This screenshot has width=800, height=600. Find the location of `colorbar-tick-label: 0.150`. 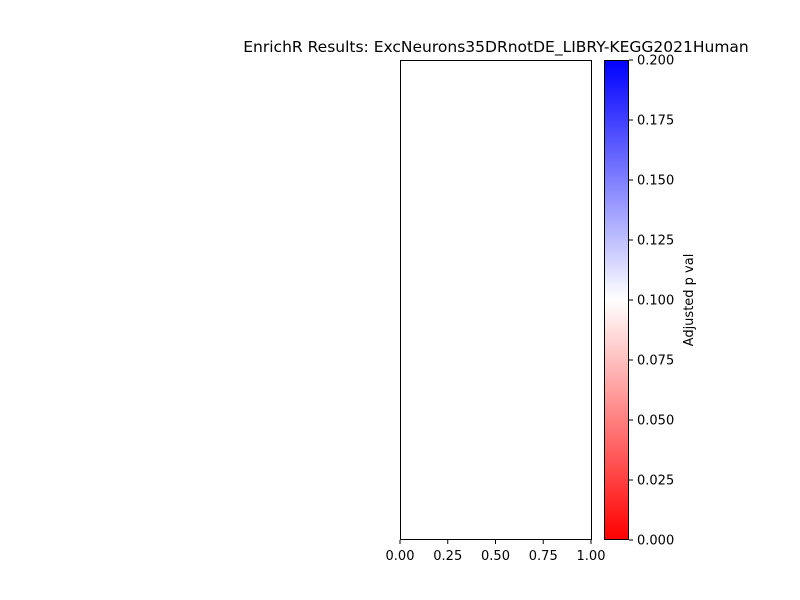

colorbar-tick-label: 0.150 is located at coordinates (655, 181).